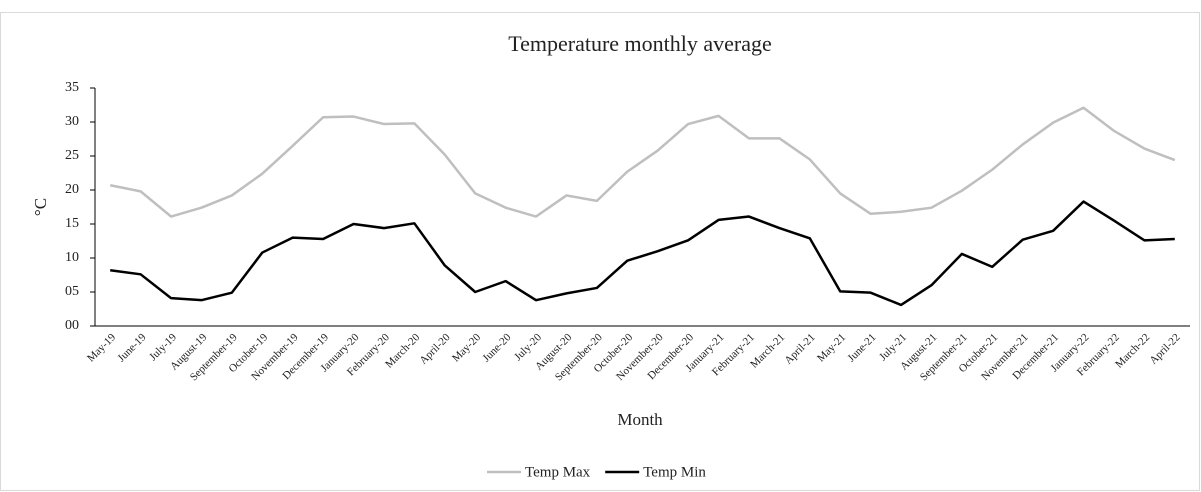 Image resolution: width=1201 pixels, height=492 pixels. I want to click on y-tick-label: 15, so click(72, 223).